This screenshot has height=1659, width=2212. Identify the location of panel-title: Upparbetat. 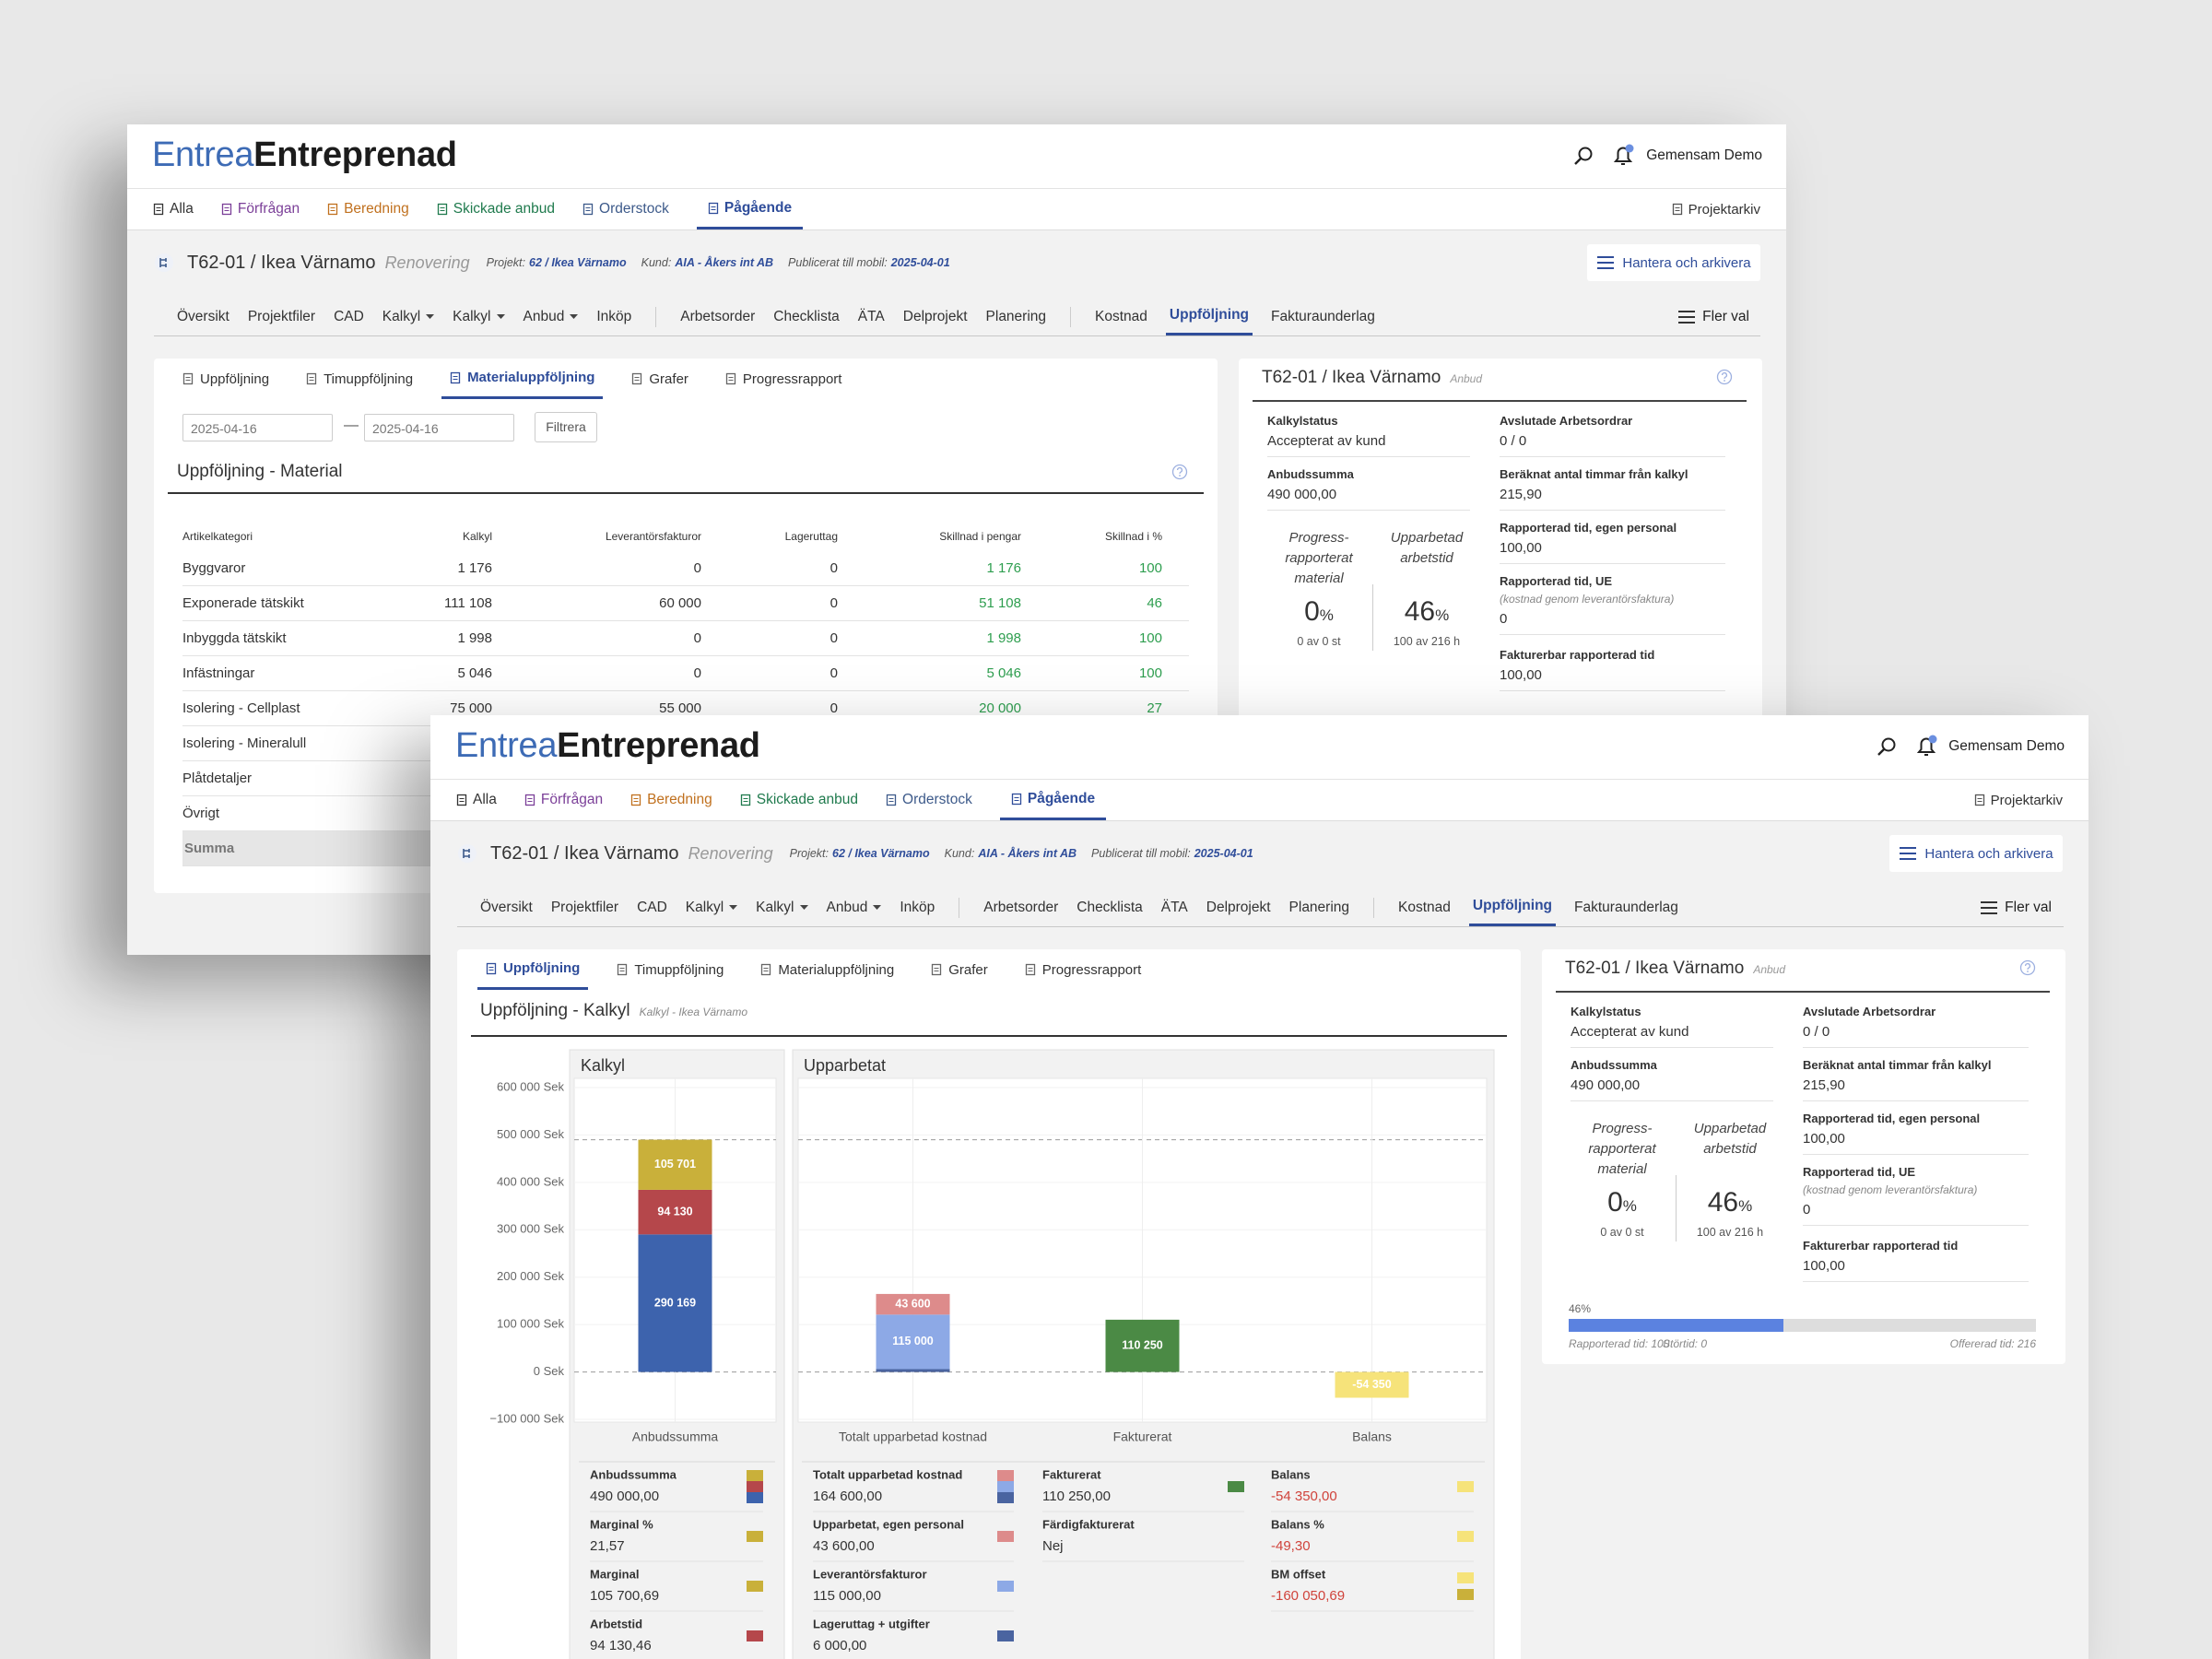
(845, 1065).